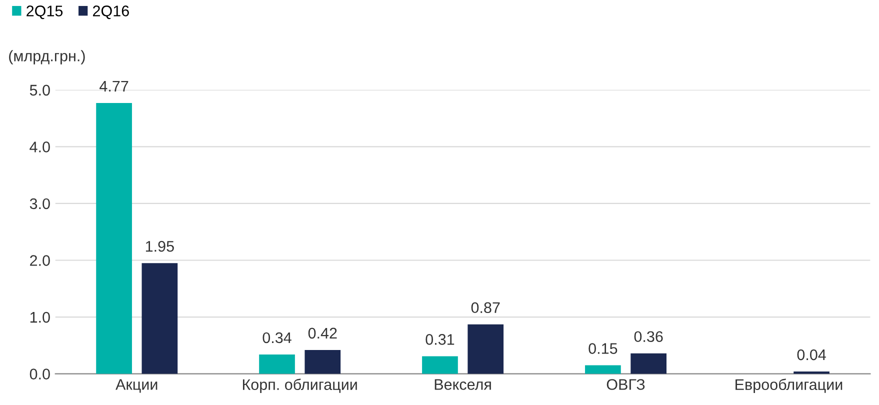 This screenshot has width=879, height=405. I want to click on y-tick-label: 3.0, so click(40, 204).